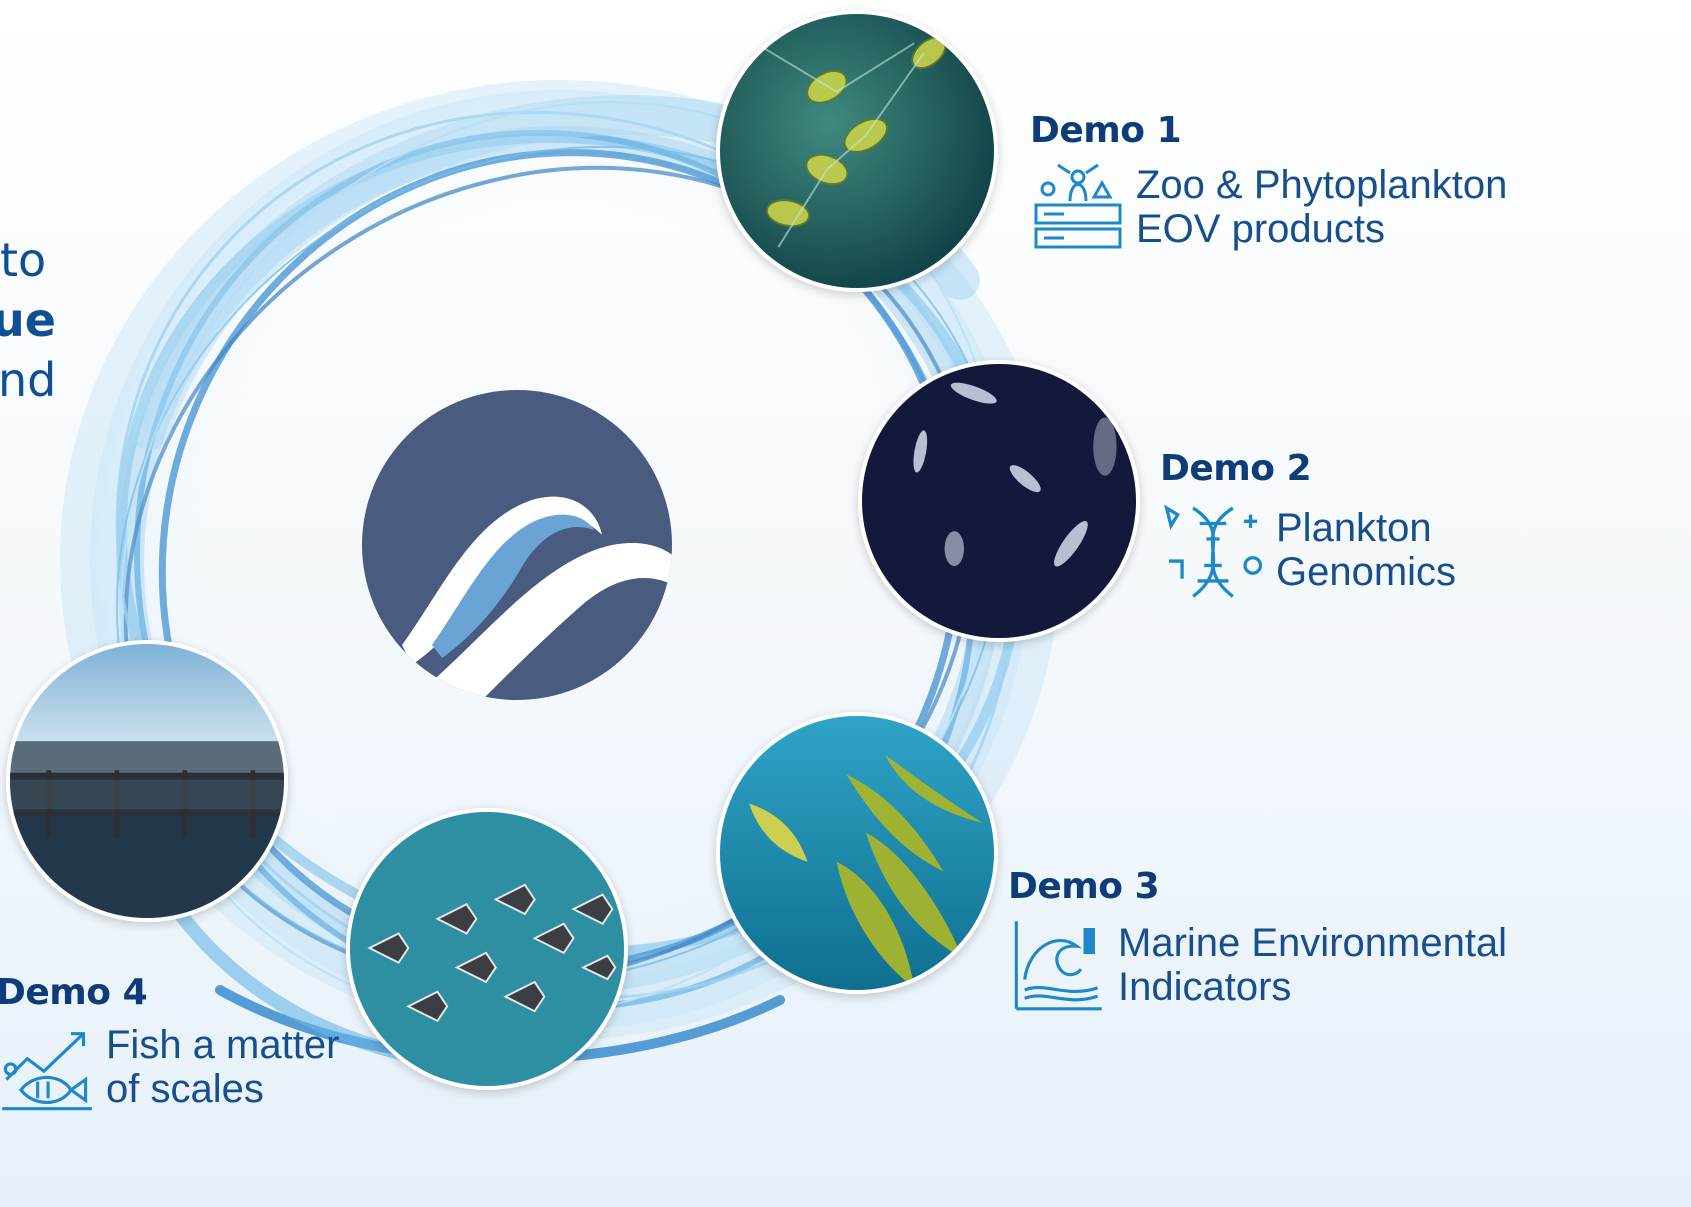 This screenshot has width=1691, height=1207. What do you see at coordinates (1236, 468) in the screenshot?
I see `demo-2-title: Demo 2` at bounding box center [1236, 468].